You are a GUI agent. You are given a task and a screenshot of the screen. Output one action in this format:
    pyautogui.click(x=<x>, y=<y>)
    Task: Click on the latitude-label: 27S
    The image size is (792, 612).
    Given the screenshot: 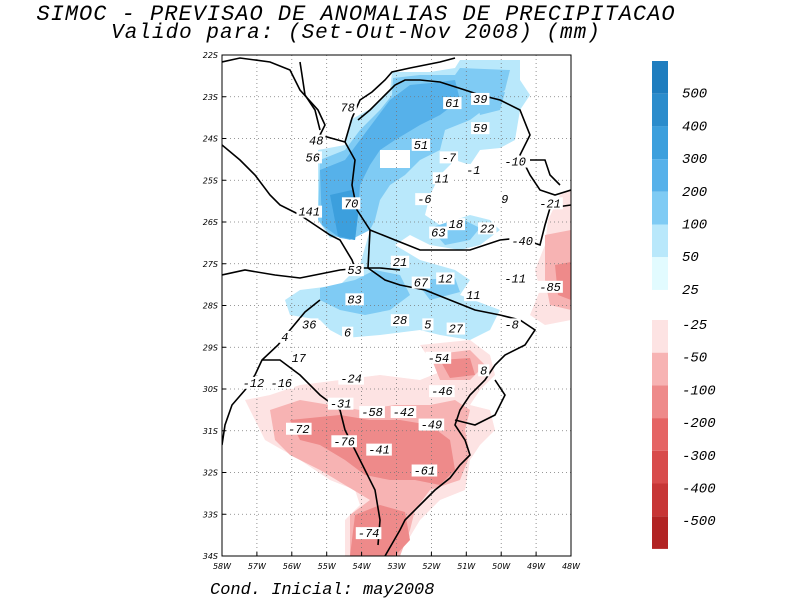 What is the action you would take?
    pyautogui.click(x=210, y=264)
    